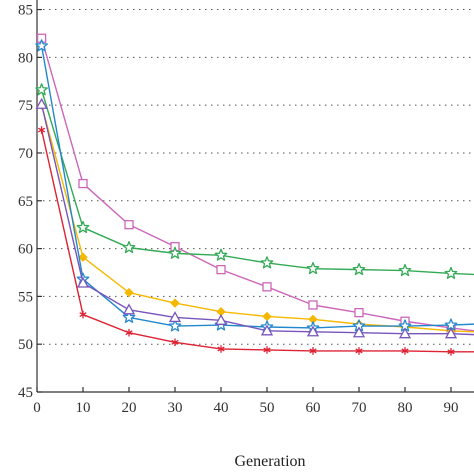 The height and width of the screenshot is (474, 474). I want to click on y-tick-label: 45, so click(25, 393).